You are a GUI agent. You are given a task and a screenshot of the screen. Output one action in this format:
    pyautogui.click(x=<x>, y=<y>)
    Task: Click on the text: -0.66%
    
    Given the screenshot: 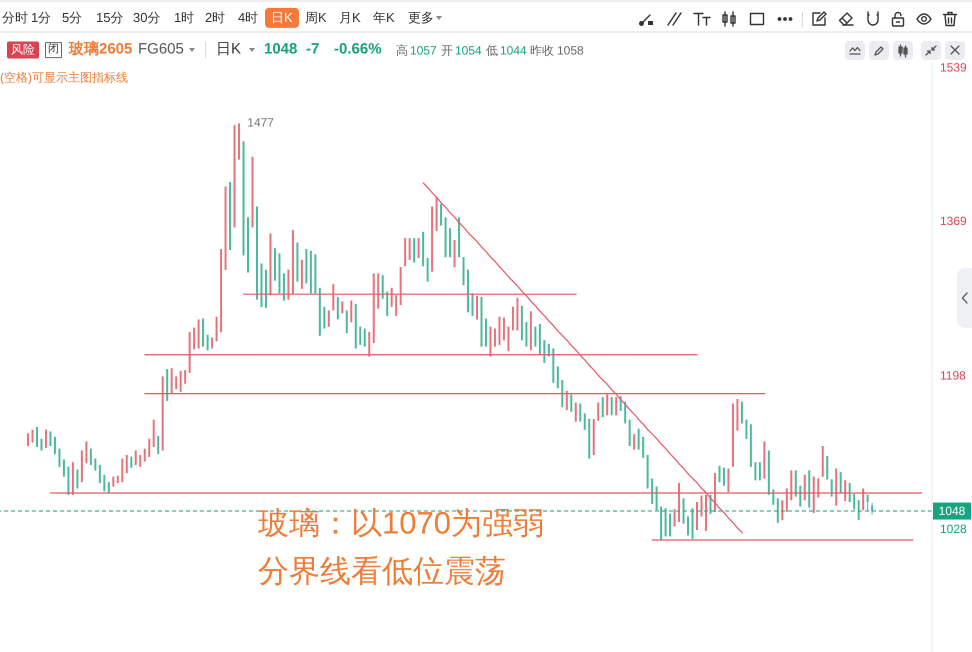 What is the action you would take?
    pyautogui.click(x=358, y=50)
    